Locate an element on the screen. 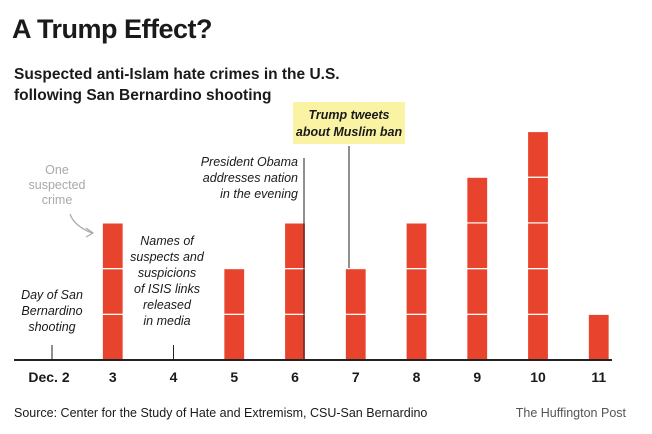  publisher-credit: The Huffington Post is located at coordinates (570, 413).